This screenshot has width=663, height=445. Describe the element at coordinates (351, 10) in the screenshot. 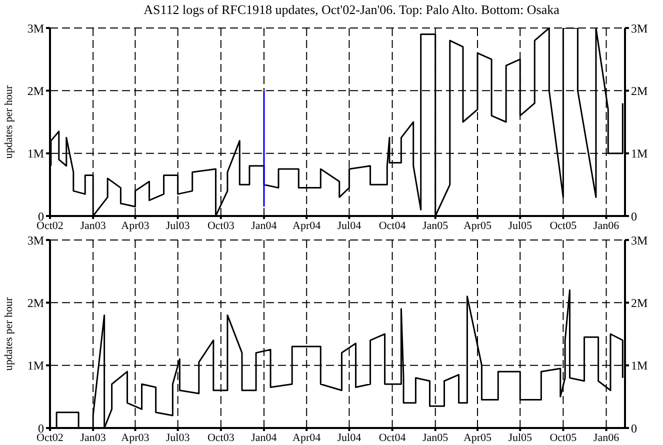

I see `chart-title: AS112 logs of RFC1918 updates, Oct'02-Jan'06. Top: Palo Alto. Bottom: Osaka` at that location.